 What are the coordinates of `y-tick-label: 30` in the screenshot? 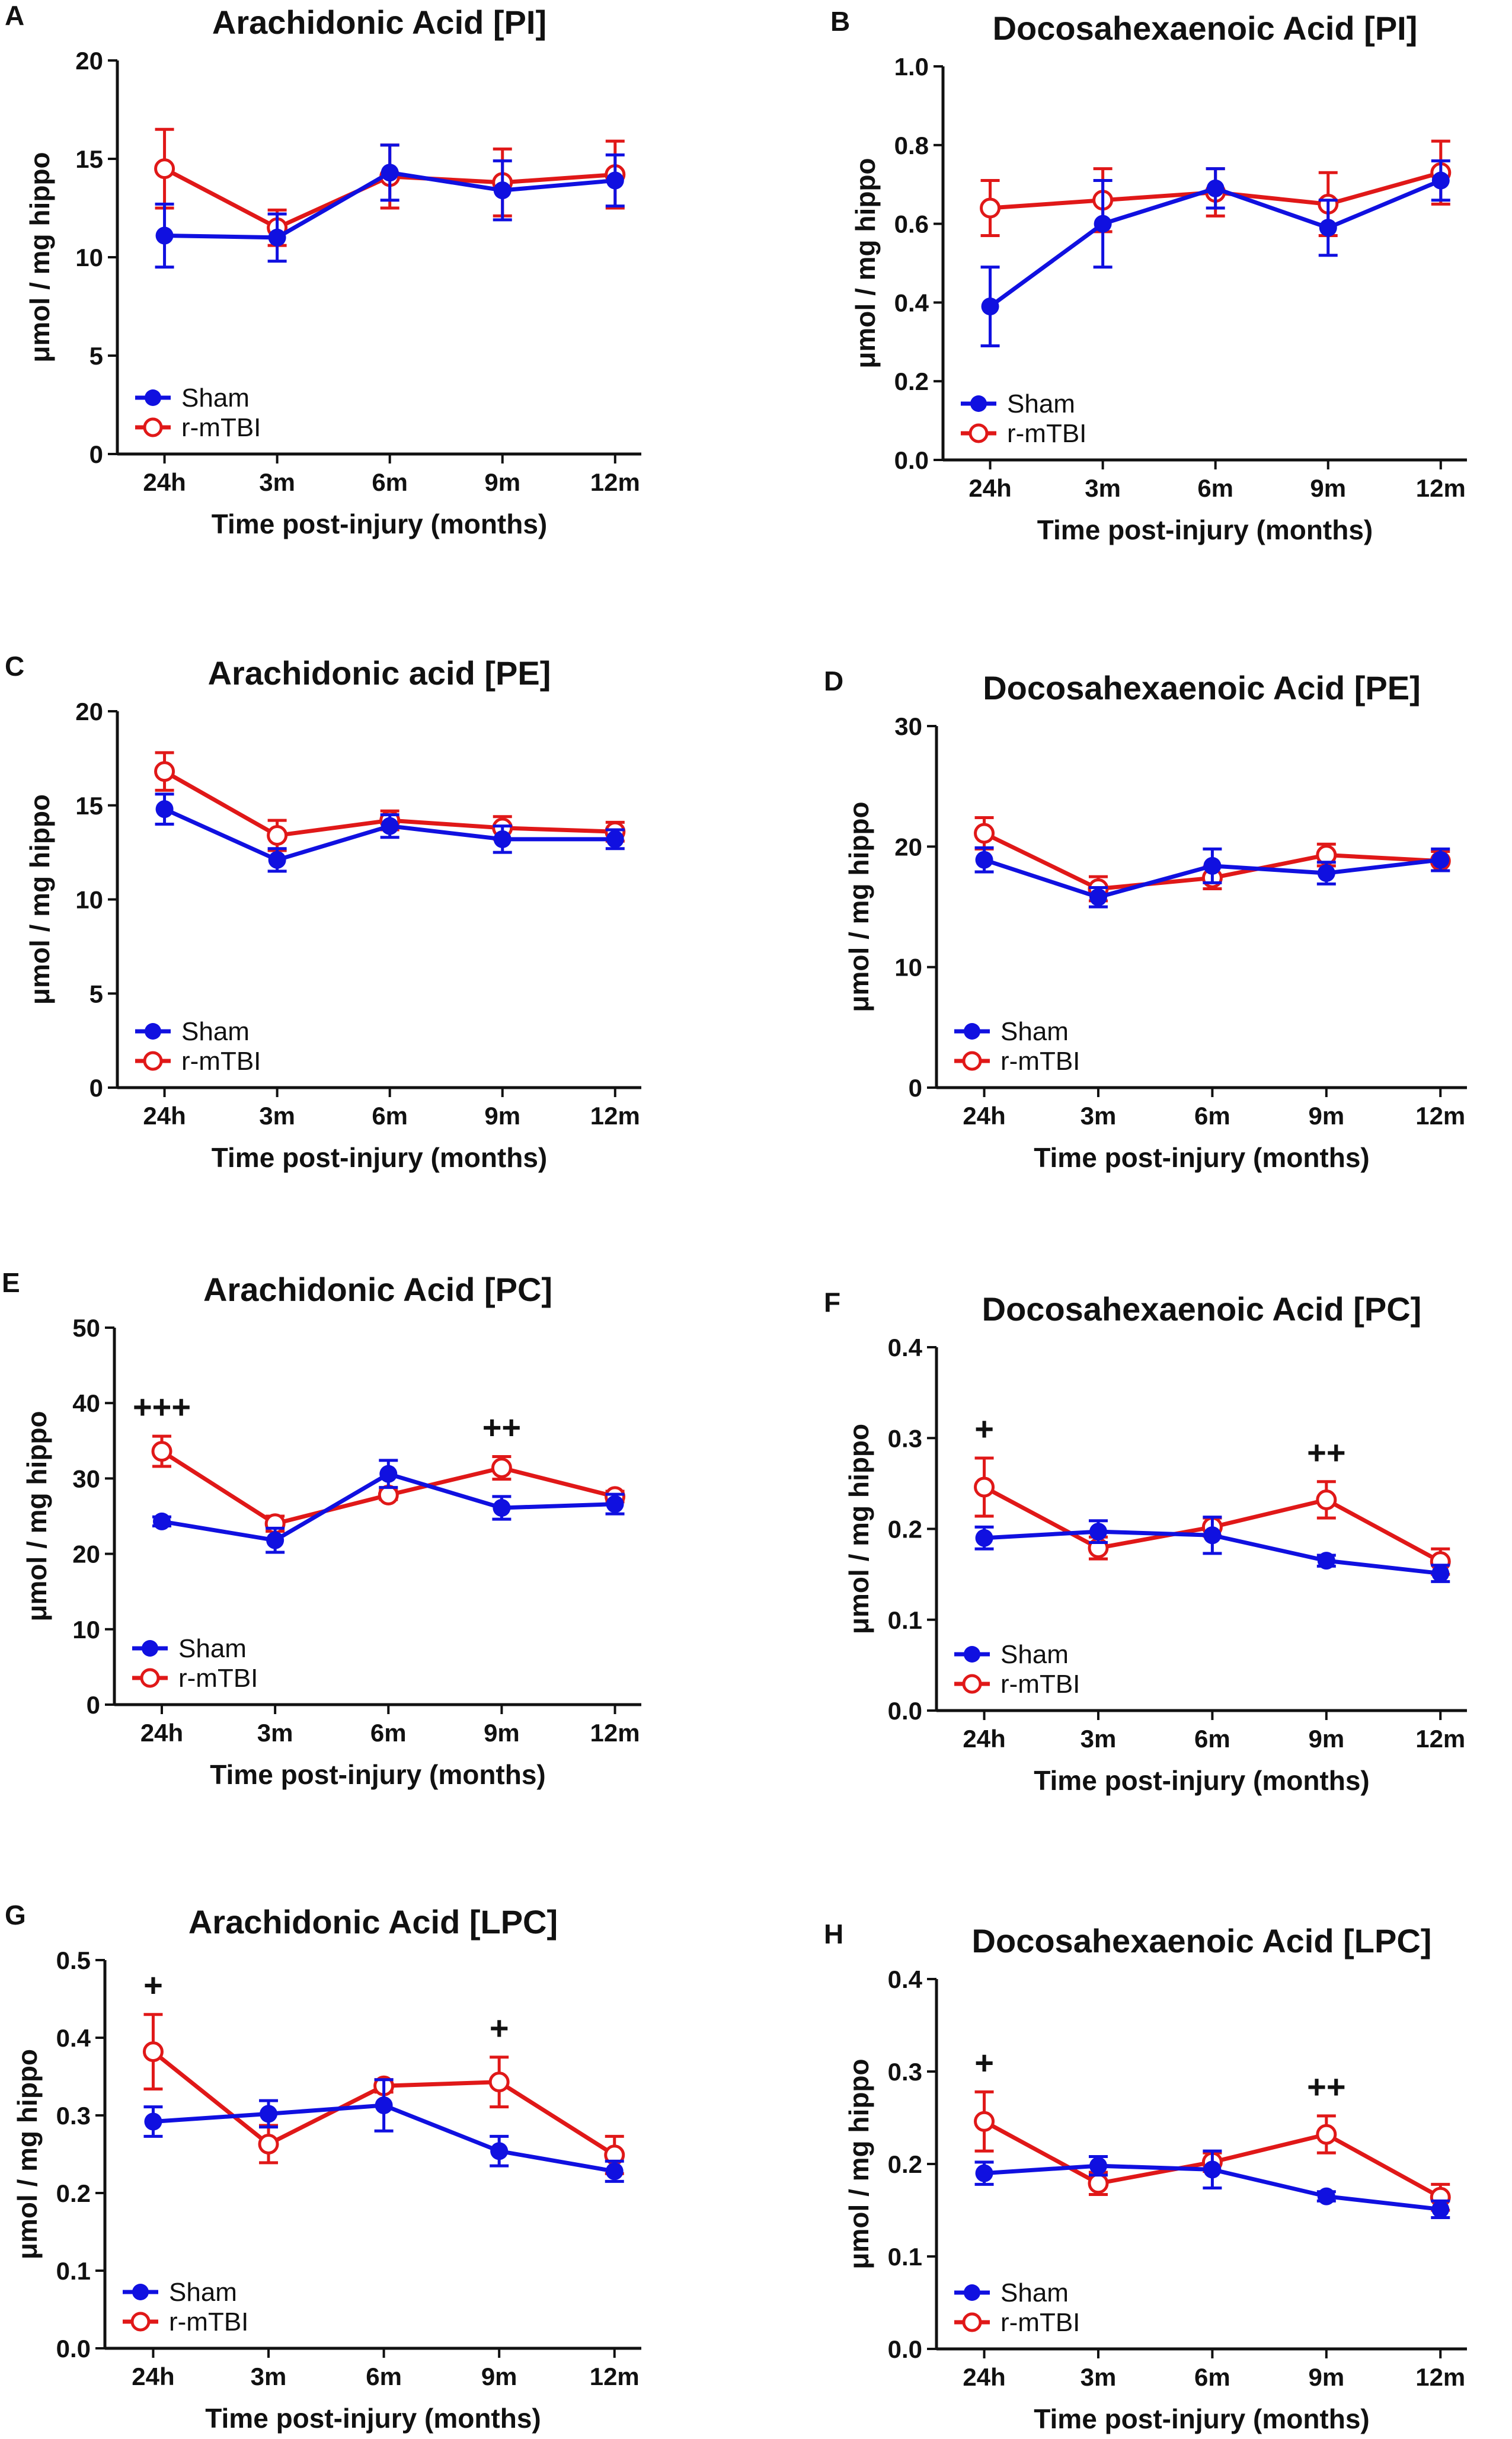 It's located at (86, 1478).